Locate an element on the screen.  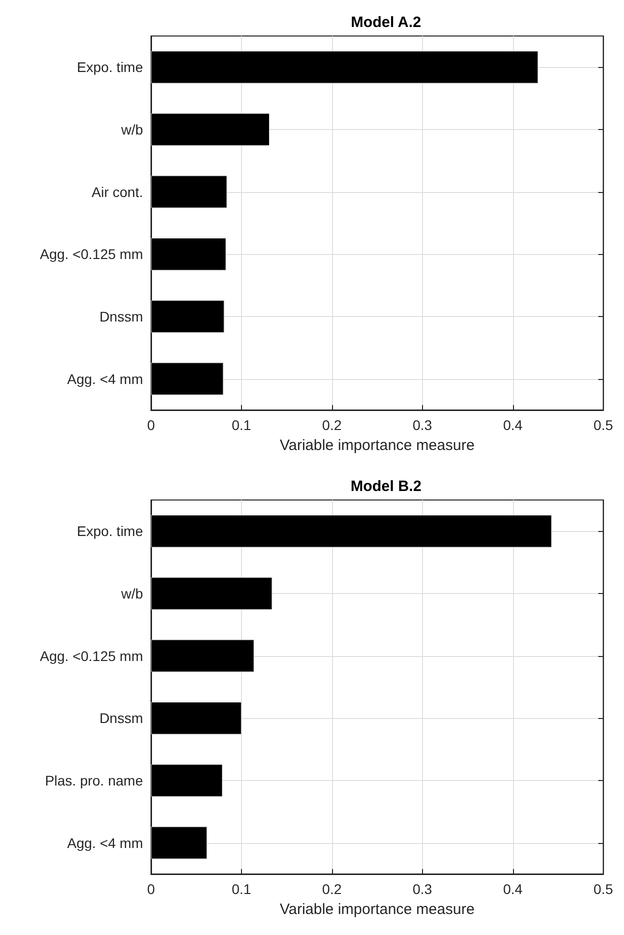
chart-title: Model B.2 is located at coordinates (386, 486).